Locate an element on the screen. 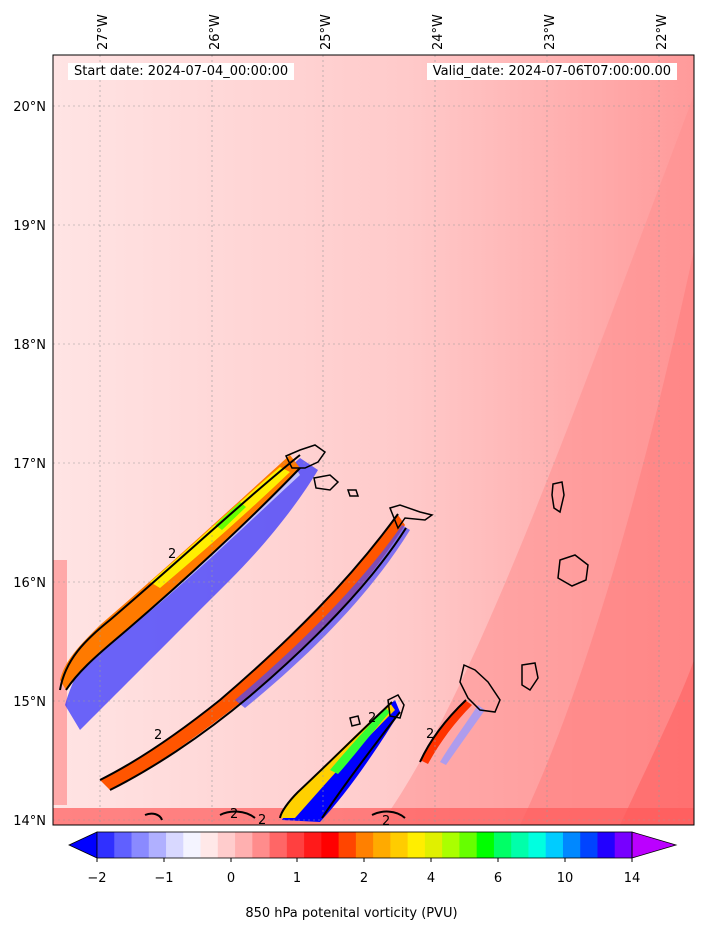  latitude-labels: 20°N 19°N 18°N 17°N 16°N 15°N 14°N is located at coordinates (29, 464).